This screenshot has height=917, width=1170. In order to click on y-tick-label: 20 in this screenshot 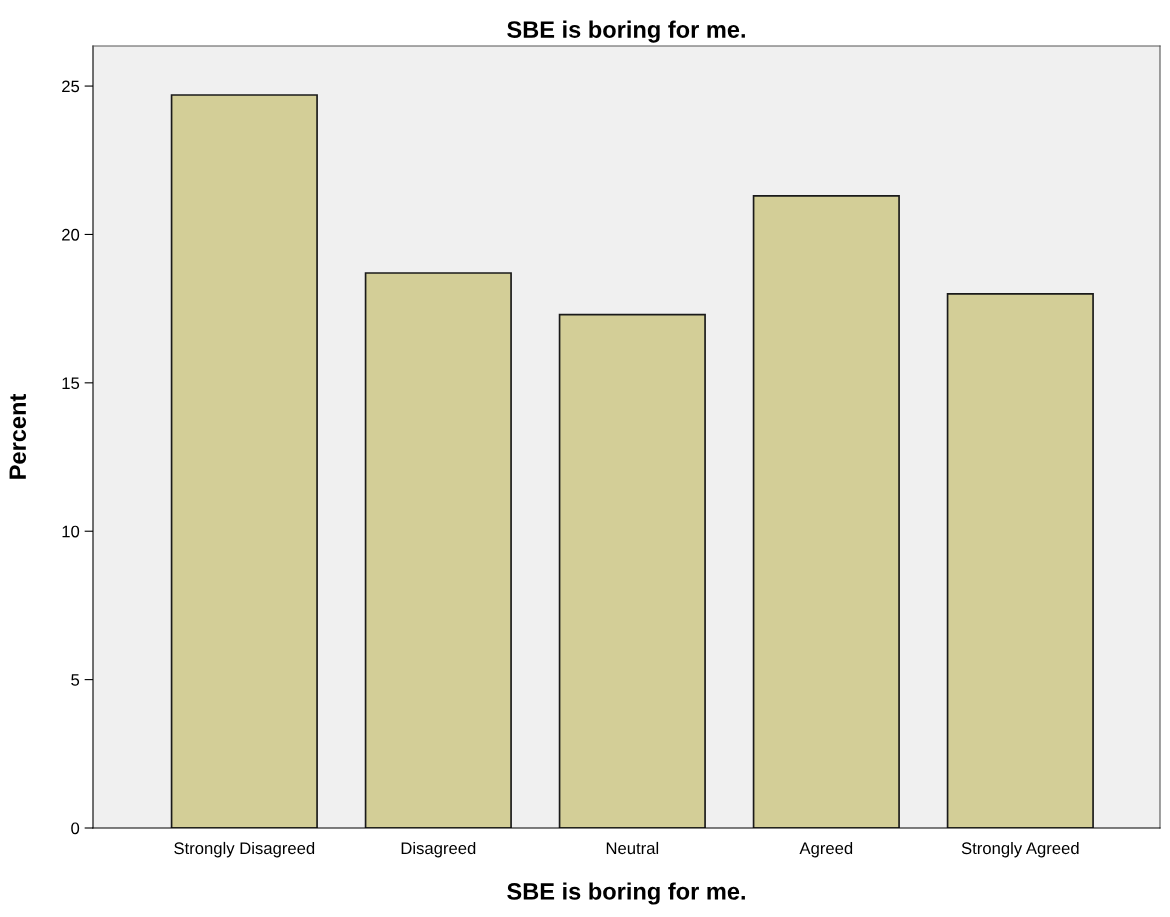, I will do `click(71, 234)`.